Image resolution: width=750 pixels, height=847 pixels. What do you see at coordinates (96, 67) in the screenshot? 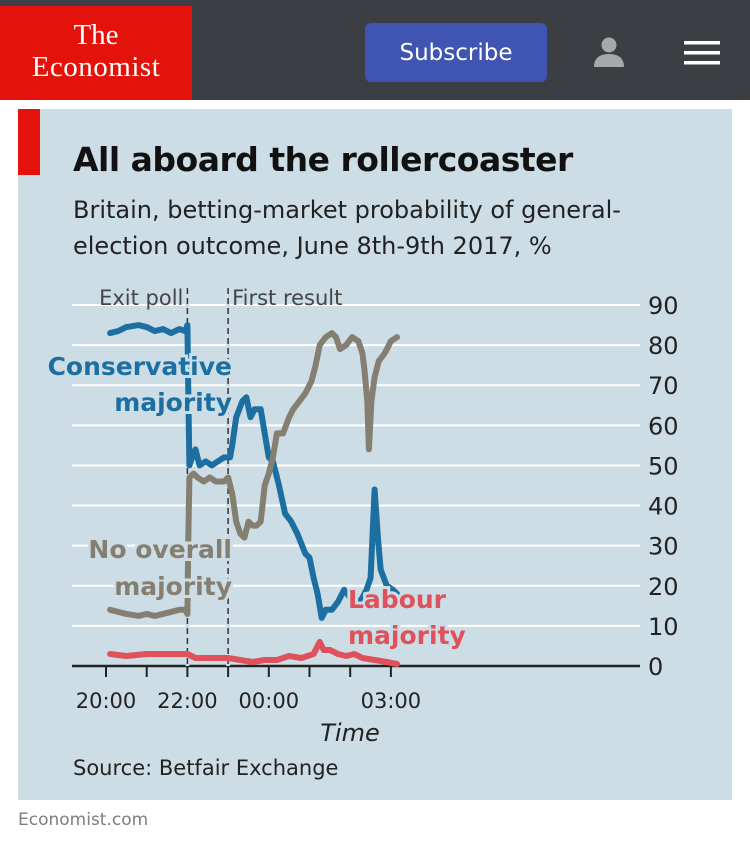
I see `logo-line-2: Economist` at bounding box center [96, 67].